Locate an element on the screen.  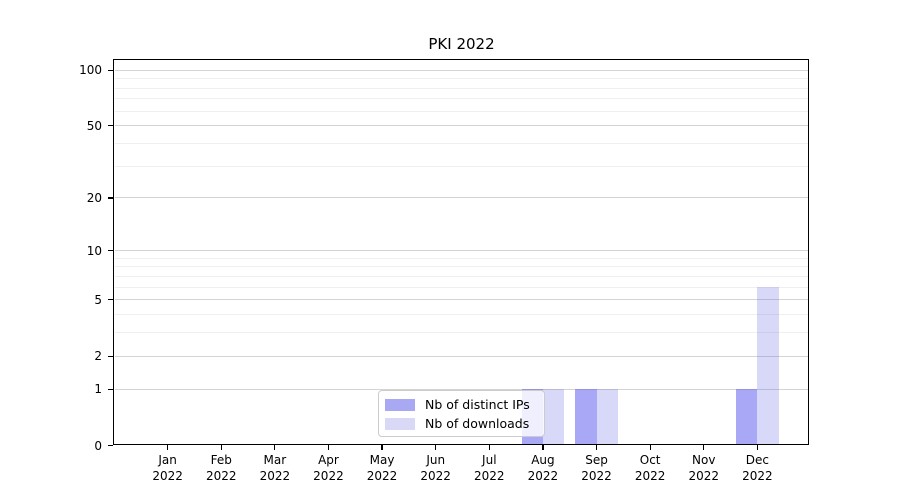
legend-label-downloads: Nb of downloads is located at coordinates (477, 423).